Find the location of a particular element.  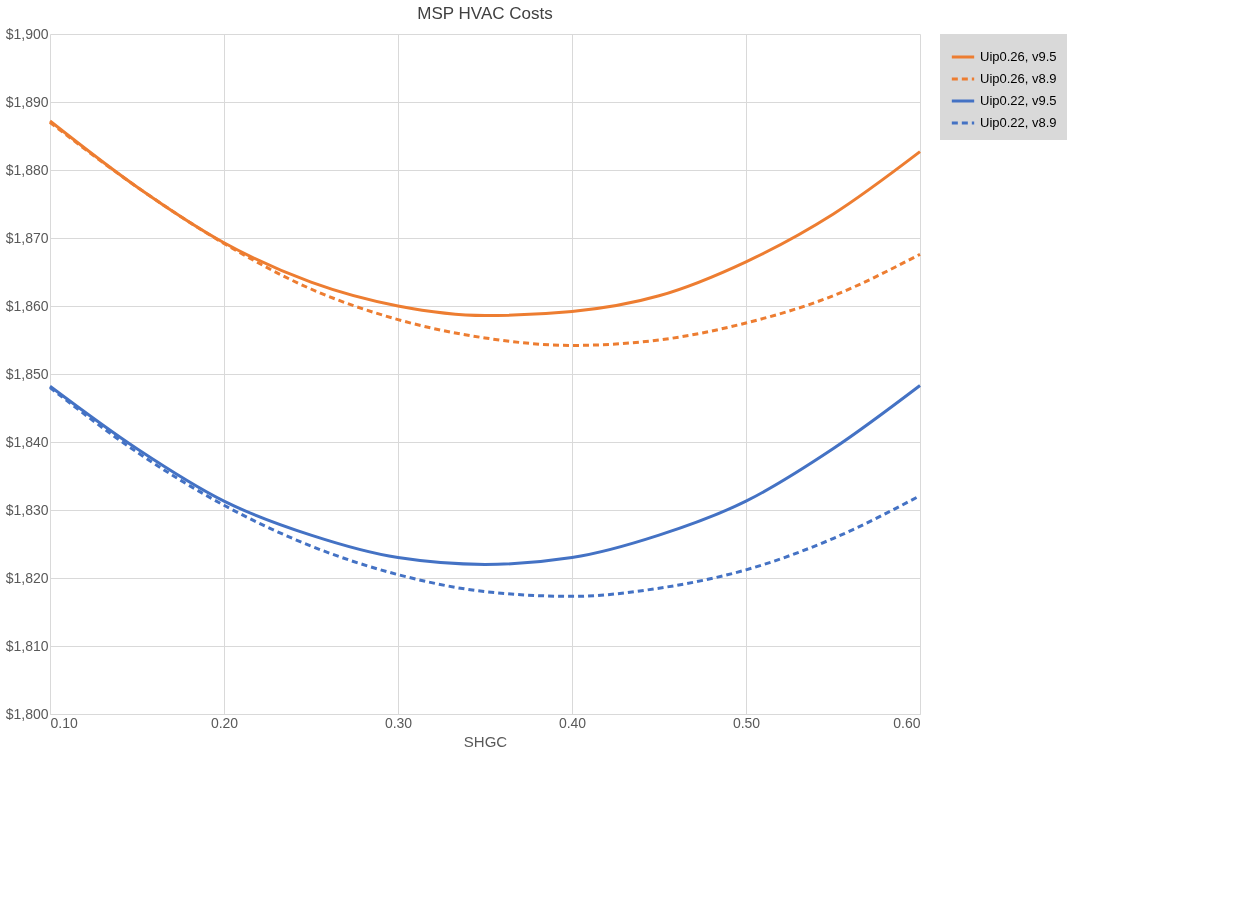

y-tick-label: $1,860 is located at coordinates (27, 305).